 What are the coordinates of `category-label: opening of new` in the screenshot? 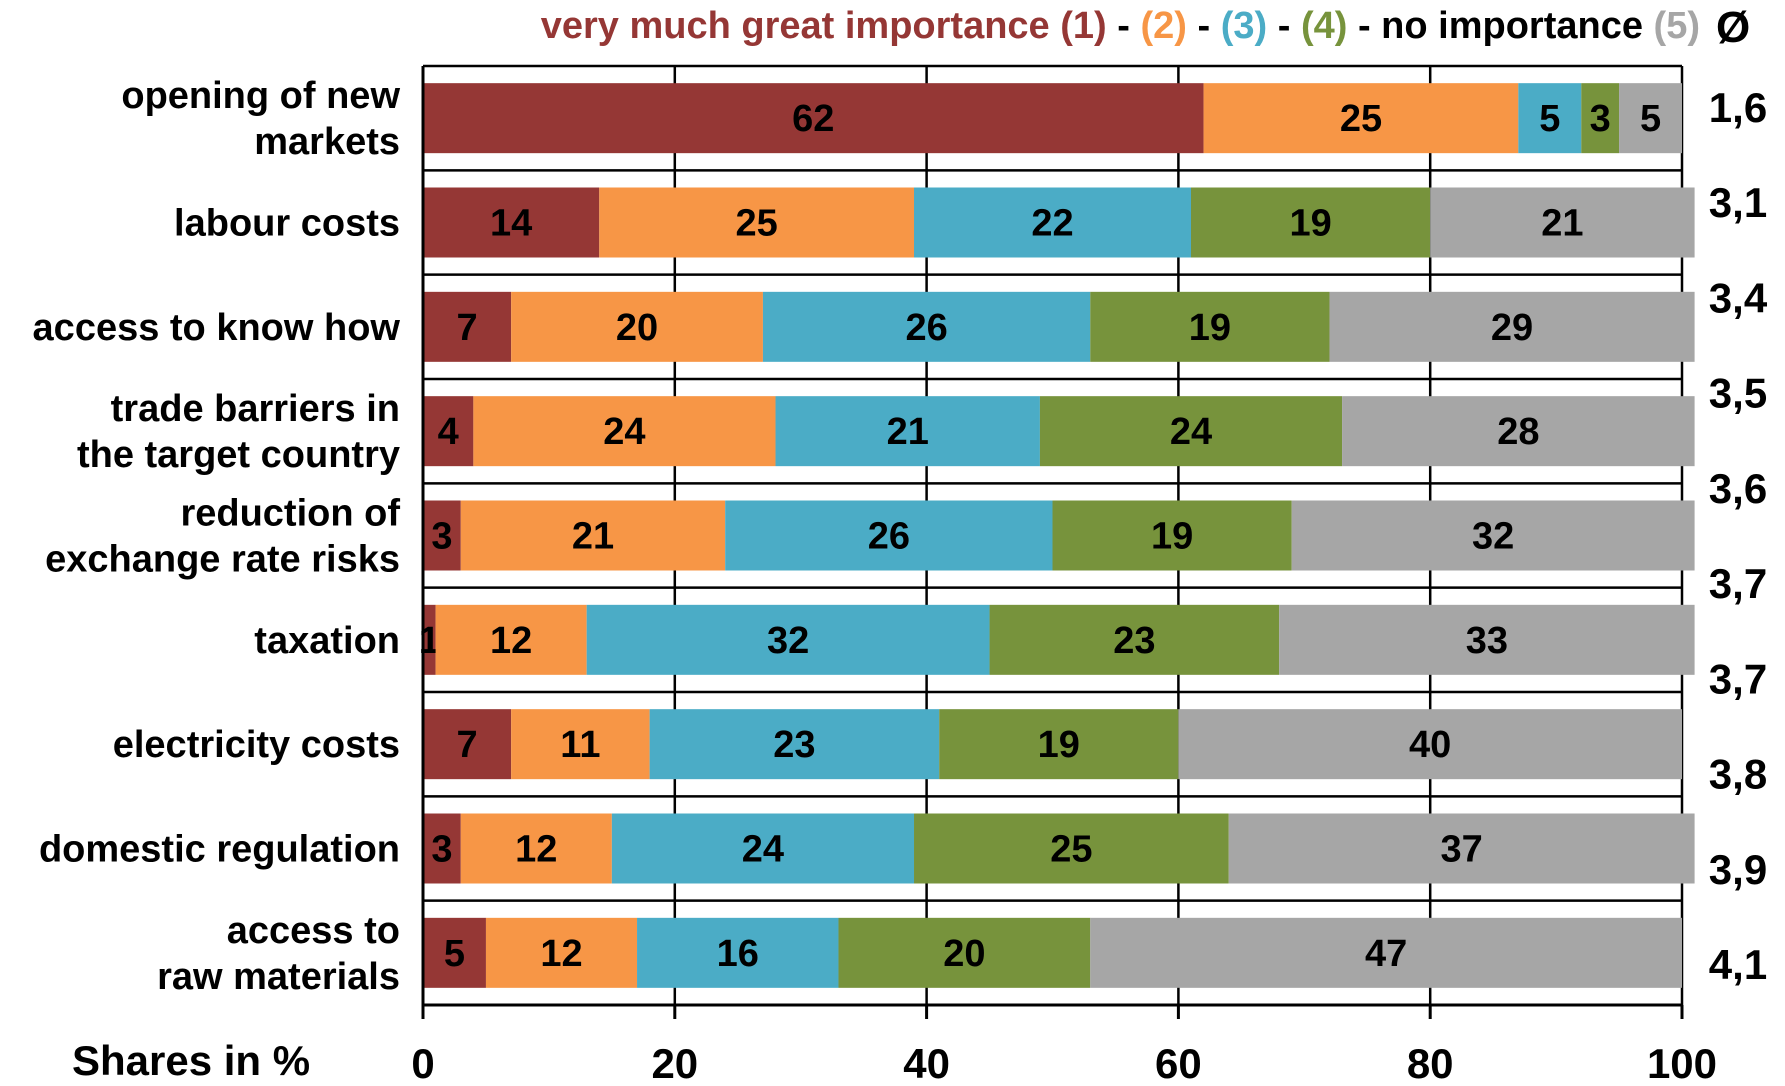 It's located at (260, 96).